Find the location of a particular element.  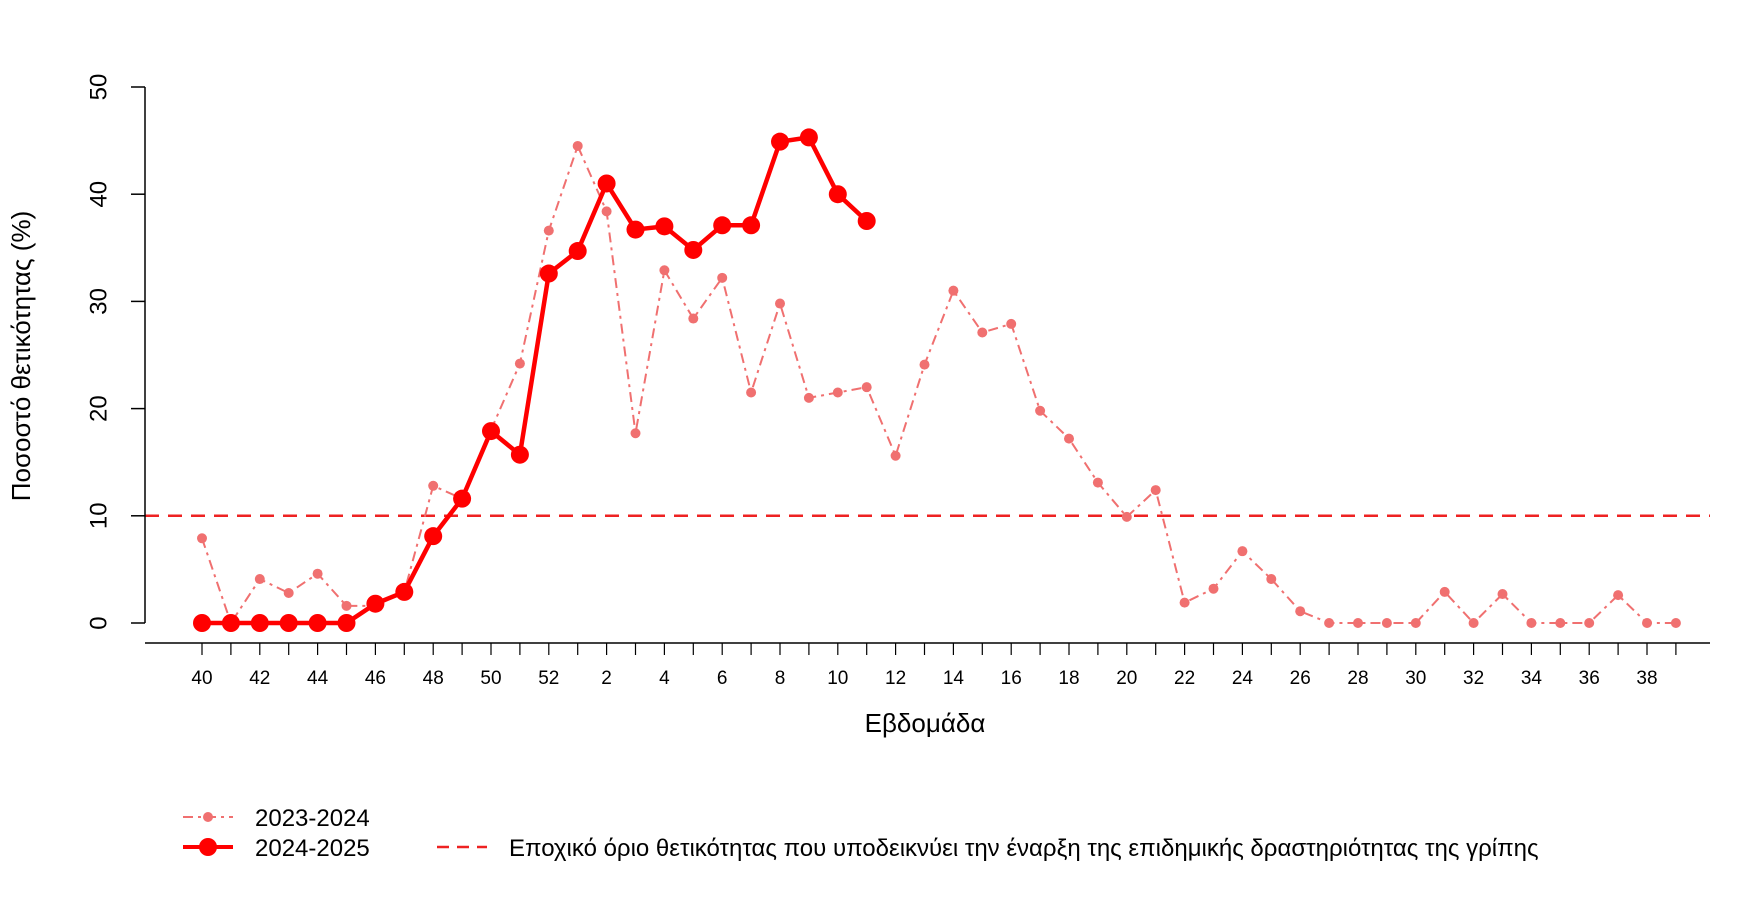

x-tick-label-8: 8 is located at coordinates (780, 678).